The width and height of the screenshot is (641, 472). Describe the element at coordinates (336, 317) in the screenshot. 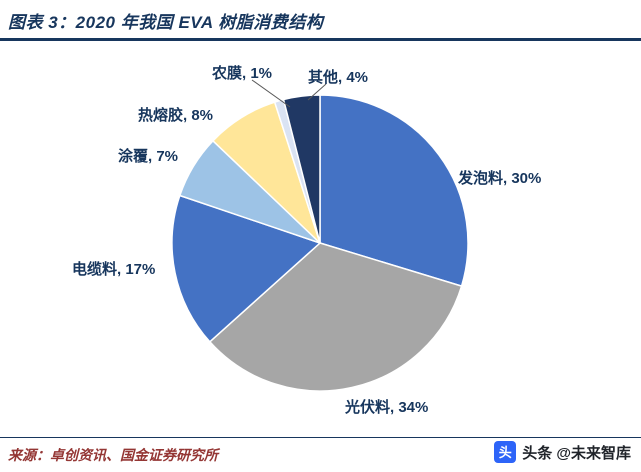

I see `pie-slice-光伏料` at that location.